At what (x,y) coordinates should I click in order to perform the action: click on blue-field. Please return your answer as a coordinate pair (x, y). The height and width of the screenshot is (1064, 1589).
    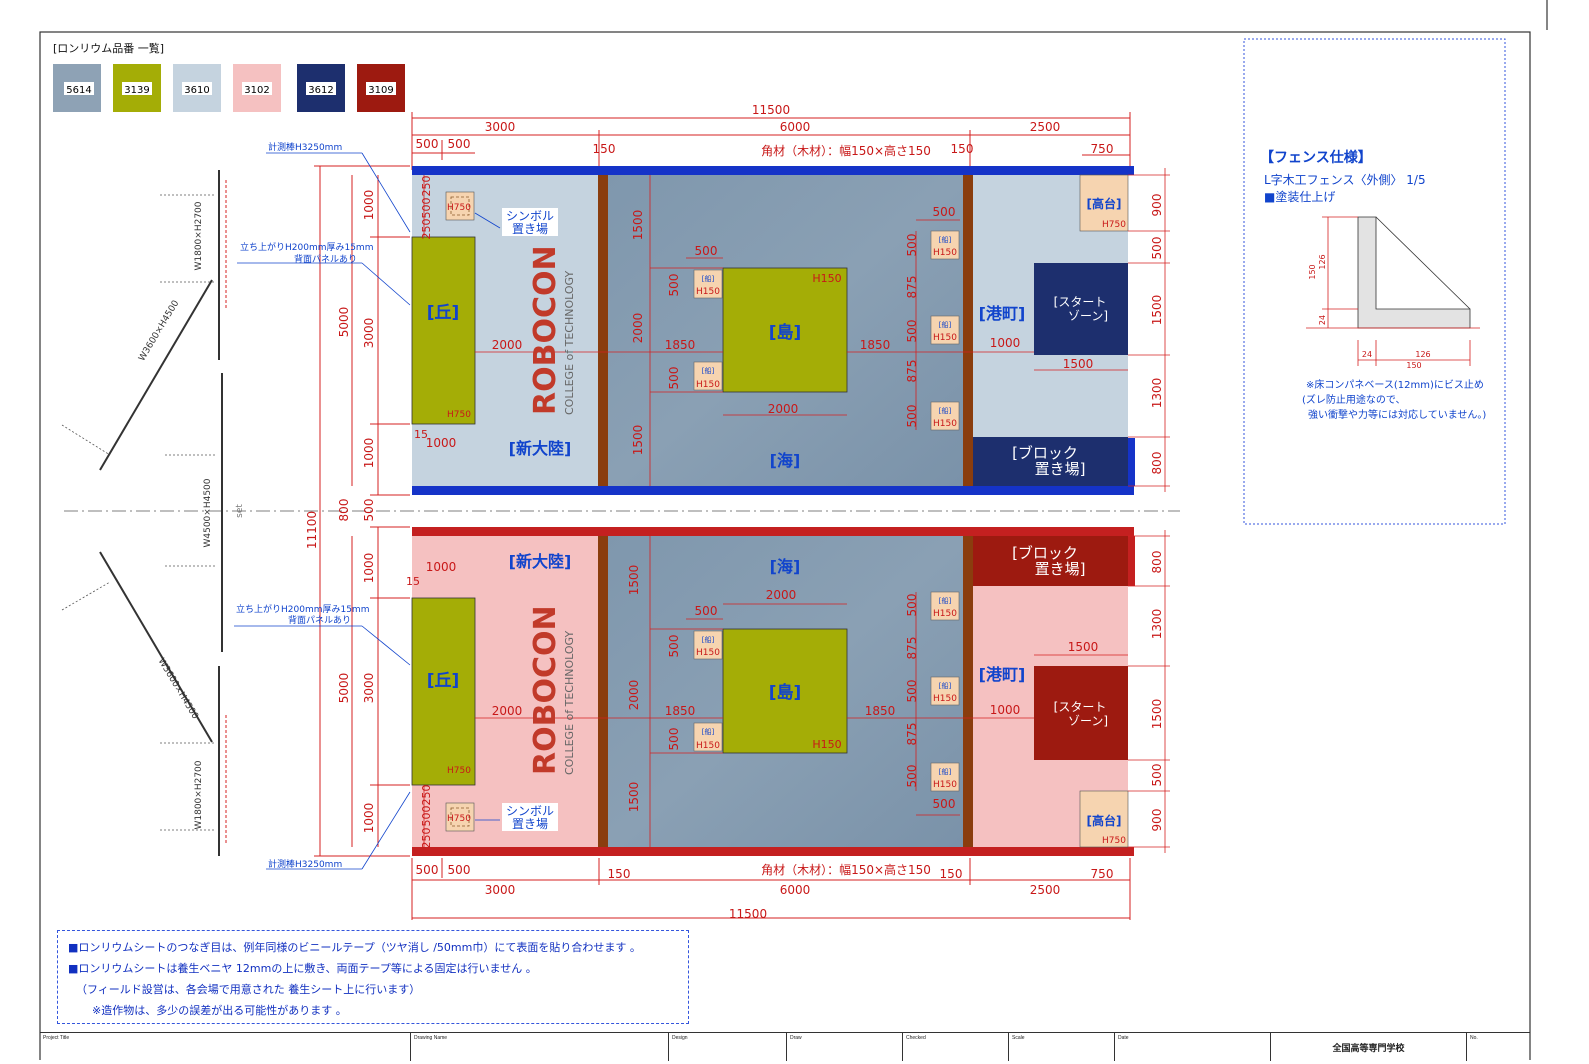
    Looking at the image, I should click on (773, 330).